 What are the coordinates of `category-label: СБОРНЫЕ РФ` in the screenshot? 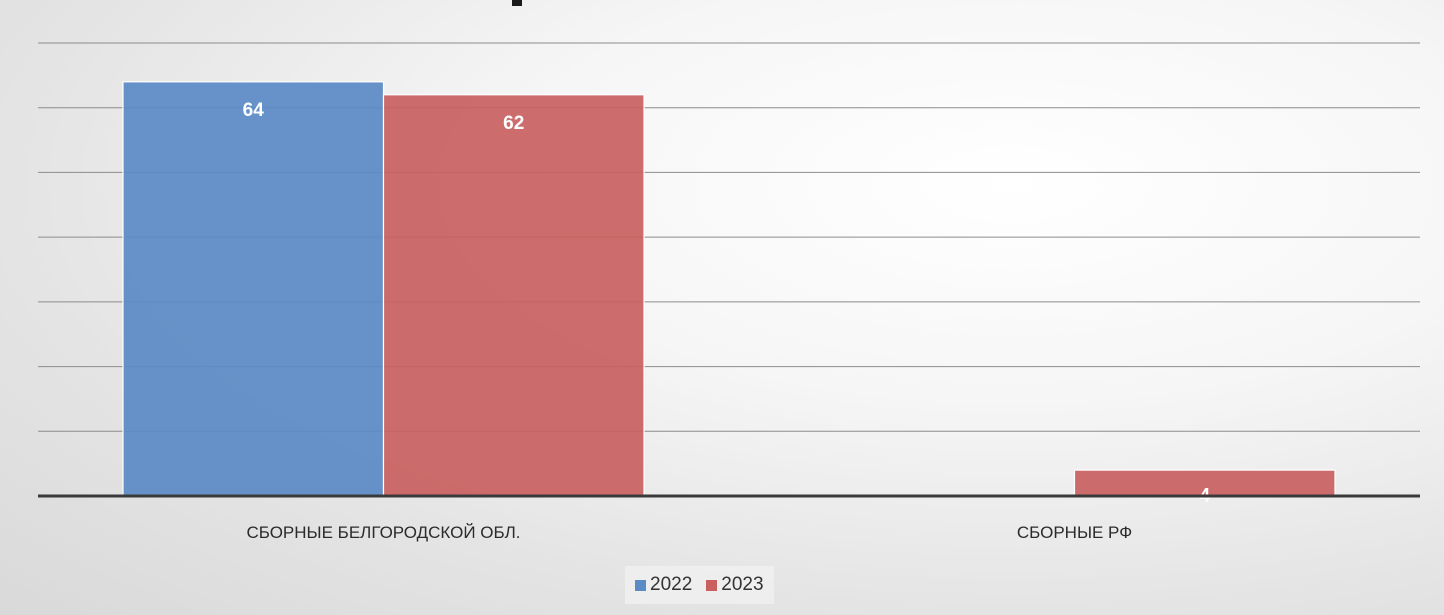 It's located at (1074, 532).